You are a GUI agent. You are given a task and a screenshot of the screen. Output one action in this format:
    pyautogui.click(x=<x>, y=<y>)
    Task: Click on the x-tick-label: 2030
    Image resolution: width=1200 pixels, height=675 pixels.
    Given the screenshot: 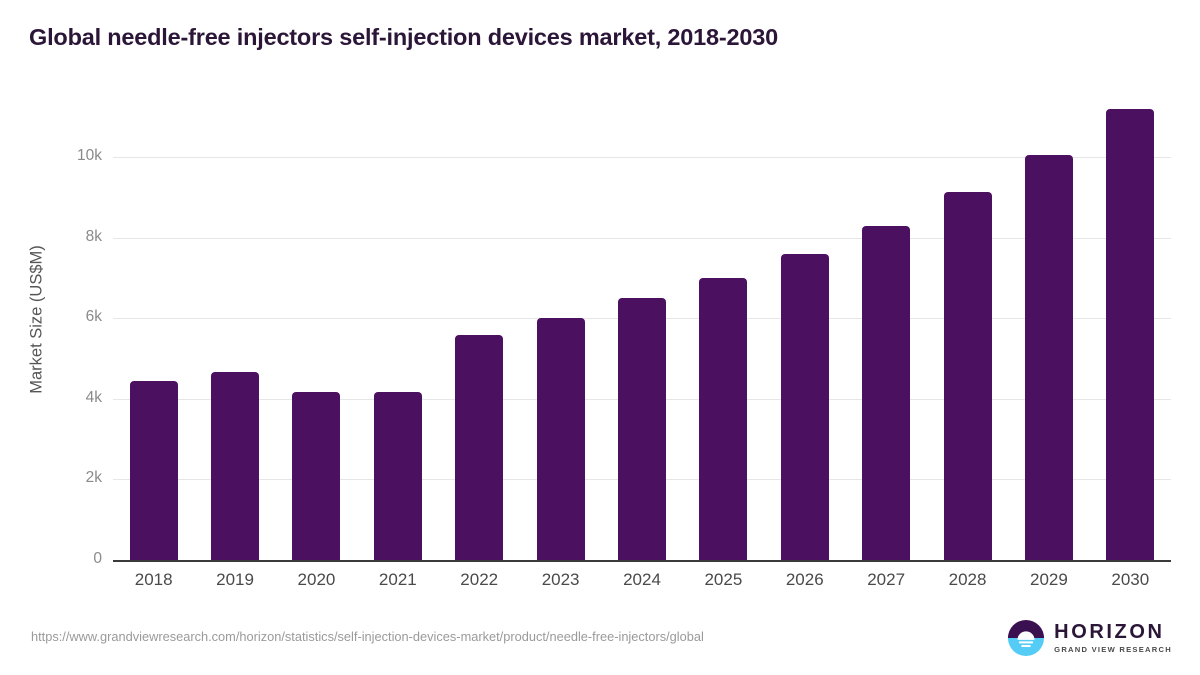 What is the action you would take?
    pyautogui.click(x=1130, y=579)
    